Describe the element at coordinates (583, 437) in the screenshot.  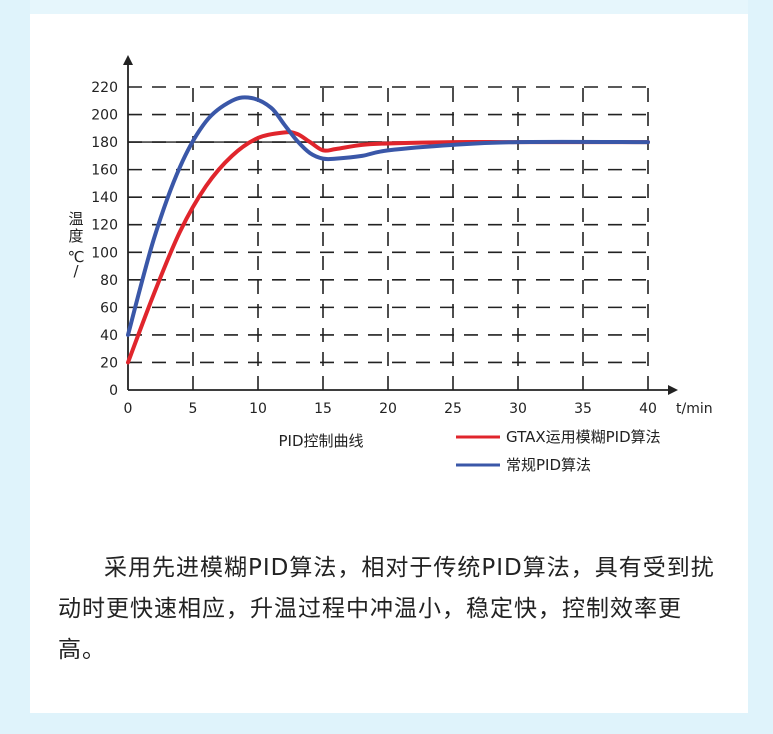
I see `legend-label: GTAX运用模糊PID算法` at that location.